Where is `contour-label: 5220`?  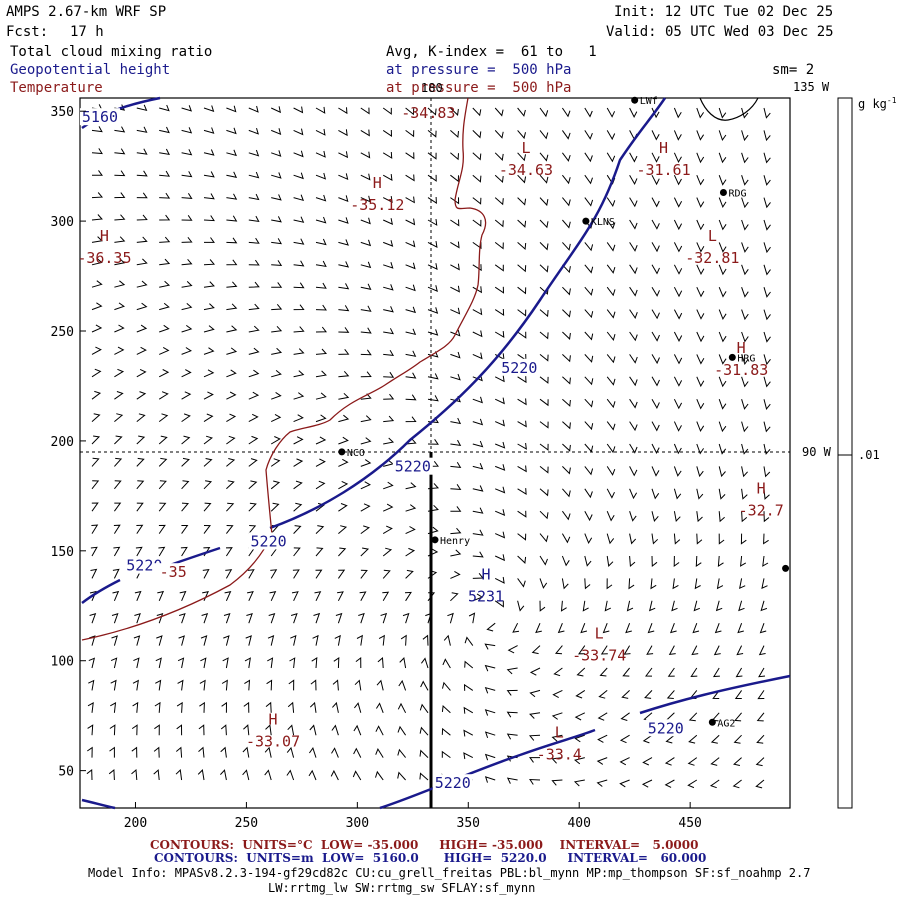
contour-label: 5220 is located at coordinates (519, 368).